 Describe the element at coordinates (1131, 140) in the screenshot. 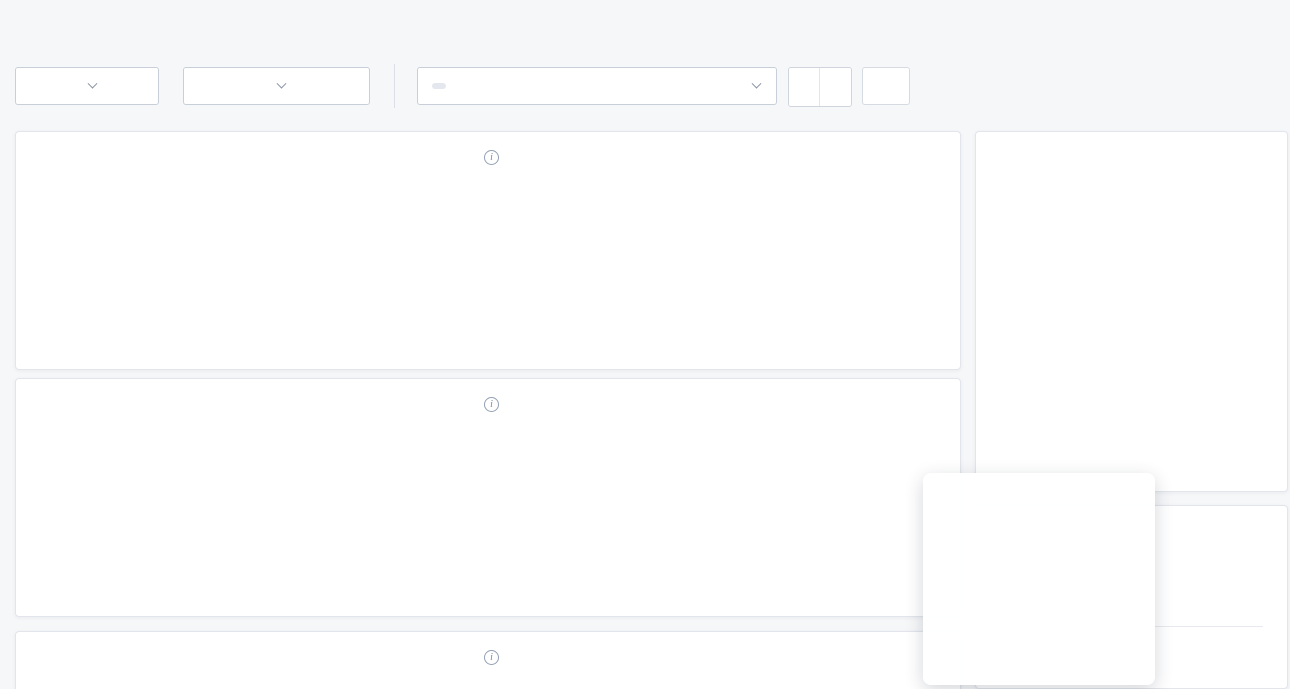

I see `summary-title` at that location.